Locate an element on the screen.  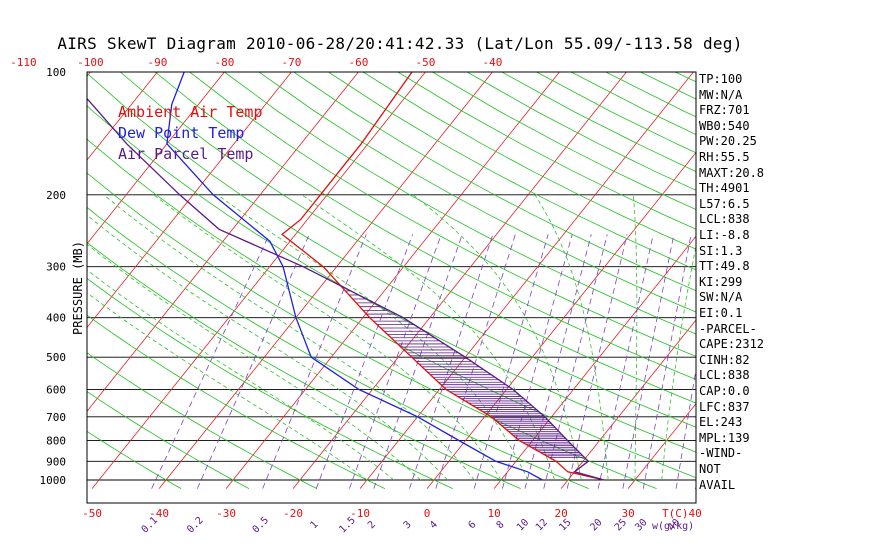
top-temp-tick-label: -90 is located at coordinates (157, 62).